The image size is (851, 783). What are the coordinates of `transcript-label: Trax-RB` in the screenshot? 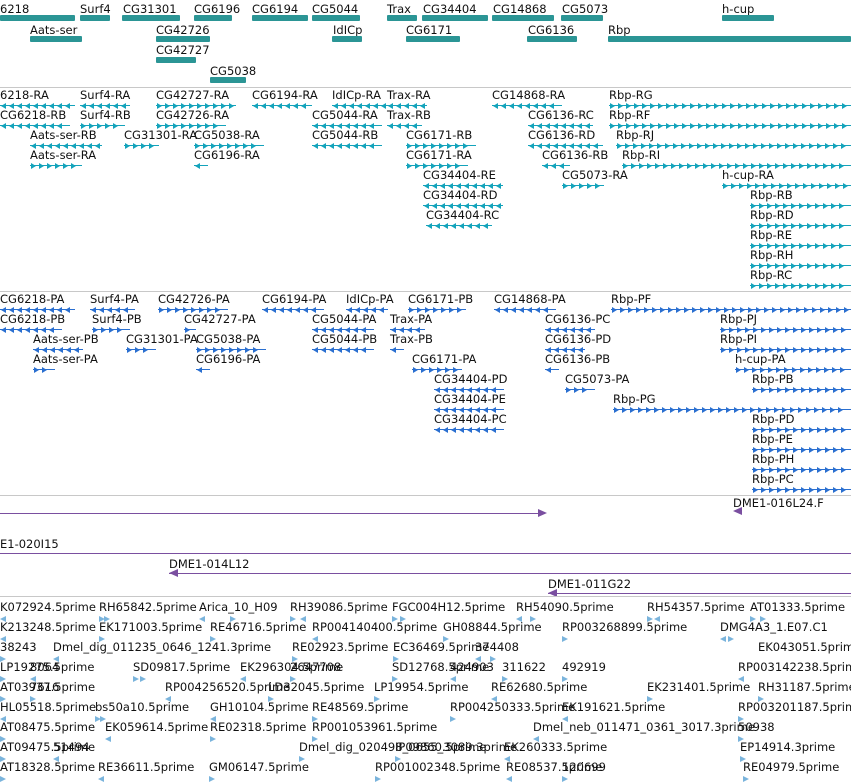 It's located at (409, 115).